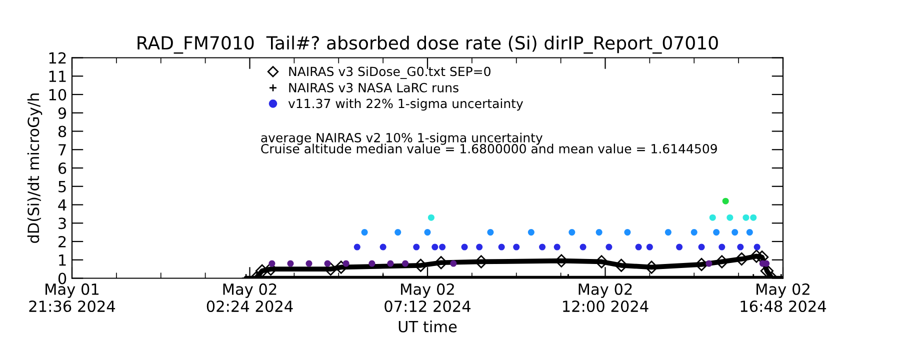 This screenshot has height=350, width=900. What do you see at coordinates (62, 168) in the screenshot?
I see `y-tick-label: 6` at bounding box center [62, 168].